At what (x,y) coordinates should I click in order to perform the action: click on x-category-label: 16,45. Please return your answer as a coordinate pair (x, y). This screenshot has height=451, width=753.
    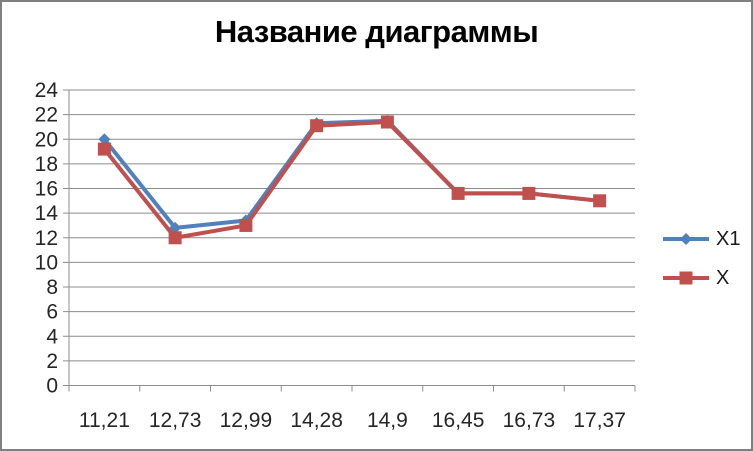
    Looking at the image, I should click on (458, 420).